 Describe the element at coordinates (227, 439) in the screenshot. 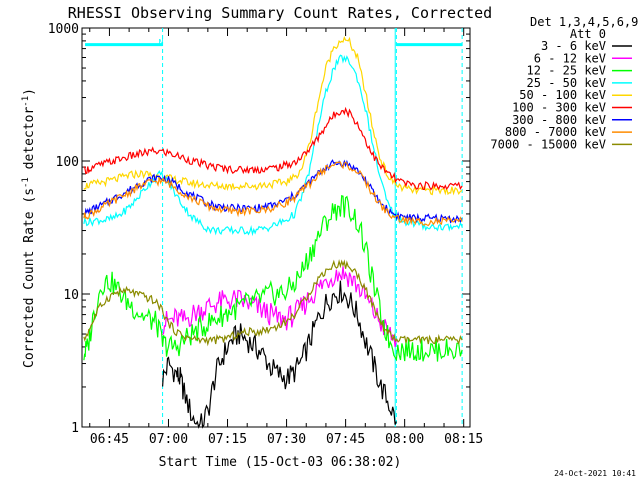

I see `x-tick-label-2: 07:15` at that location.